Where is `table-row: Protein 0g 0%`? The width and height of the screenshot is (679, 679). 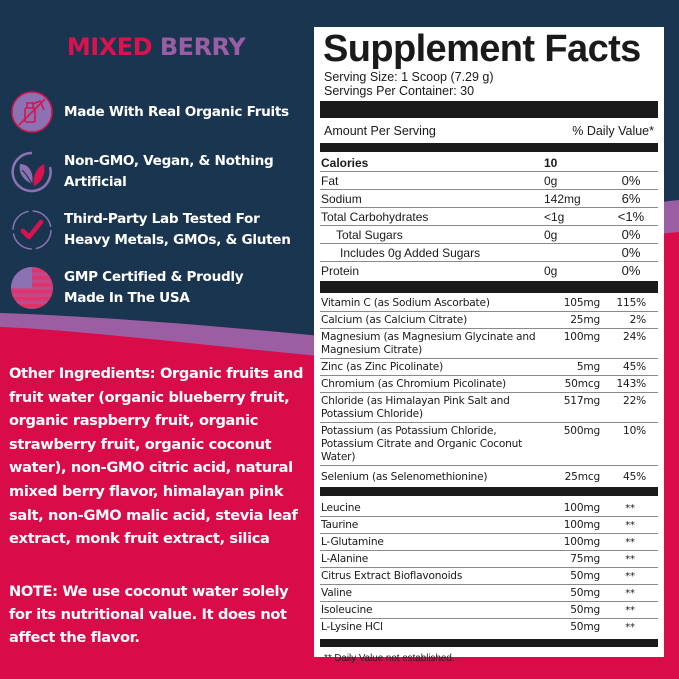 table-row: Protein 0g 0% is located at coordinates (481, 271).